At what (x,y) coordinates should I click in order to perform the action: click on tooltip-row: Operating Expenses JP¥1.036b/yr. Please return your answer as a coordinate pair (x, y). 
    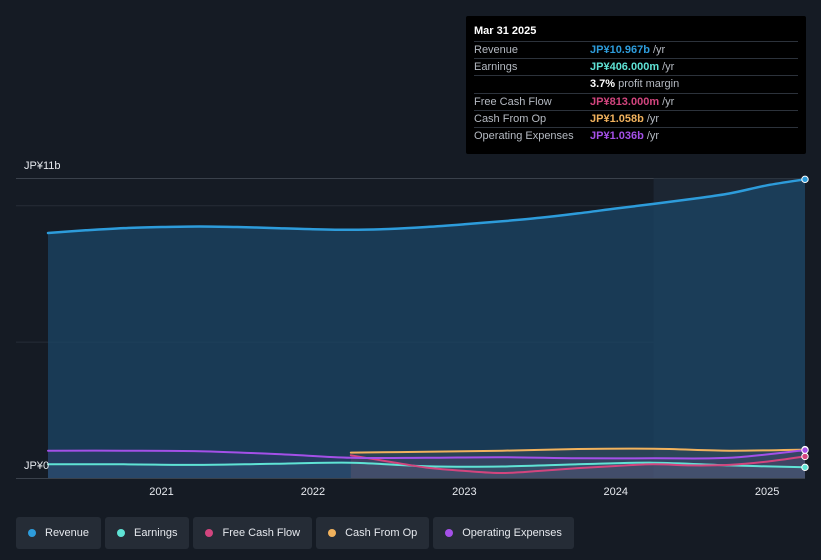
    Looking at the image, I should click on (636, 135).